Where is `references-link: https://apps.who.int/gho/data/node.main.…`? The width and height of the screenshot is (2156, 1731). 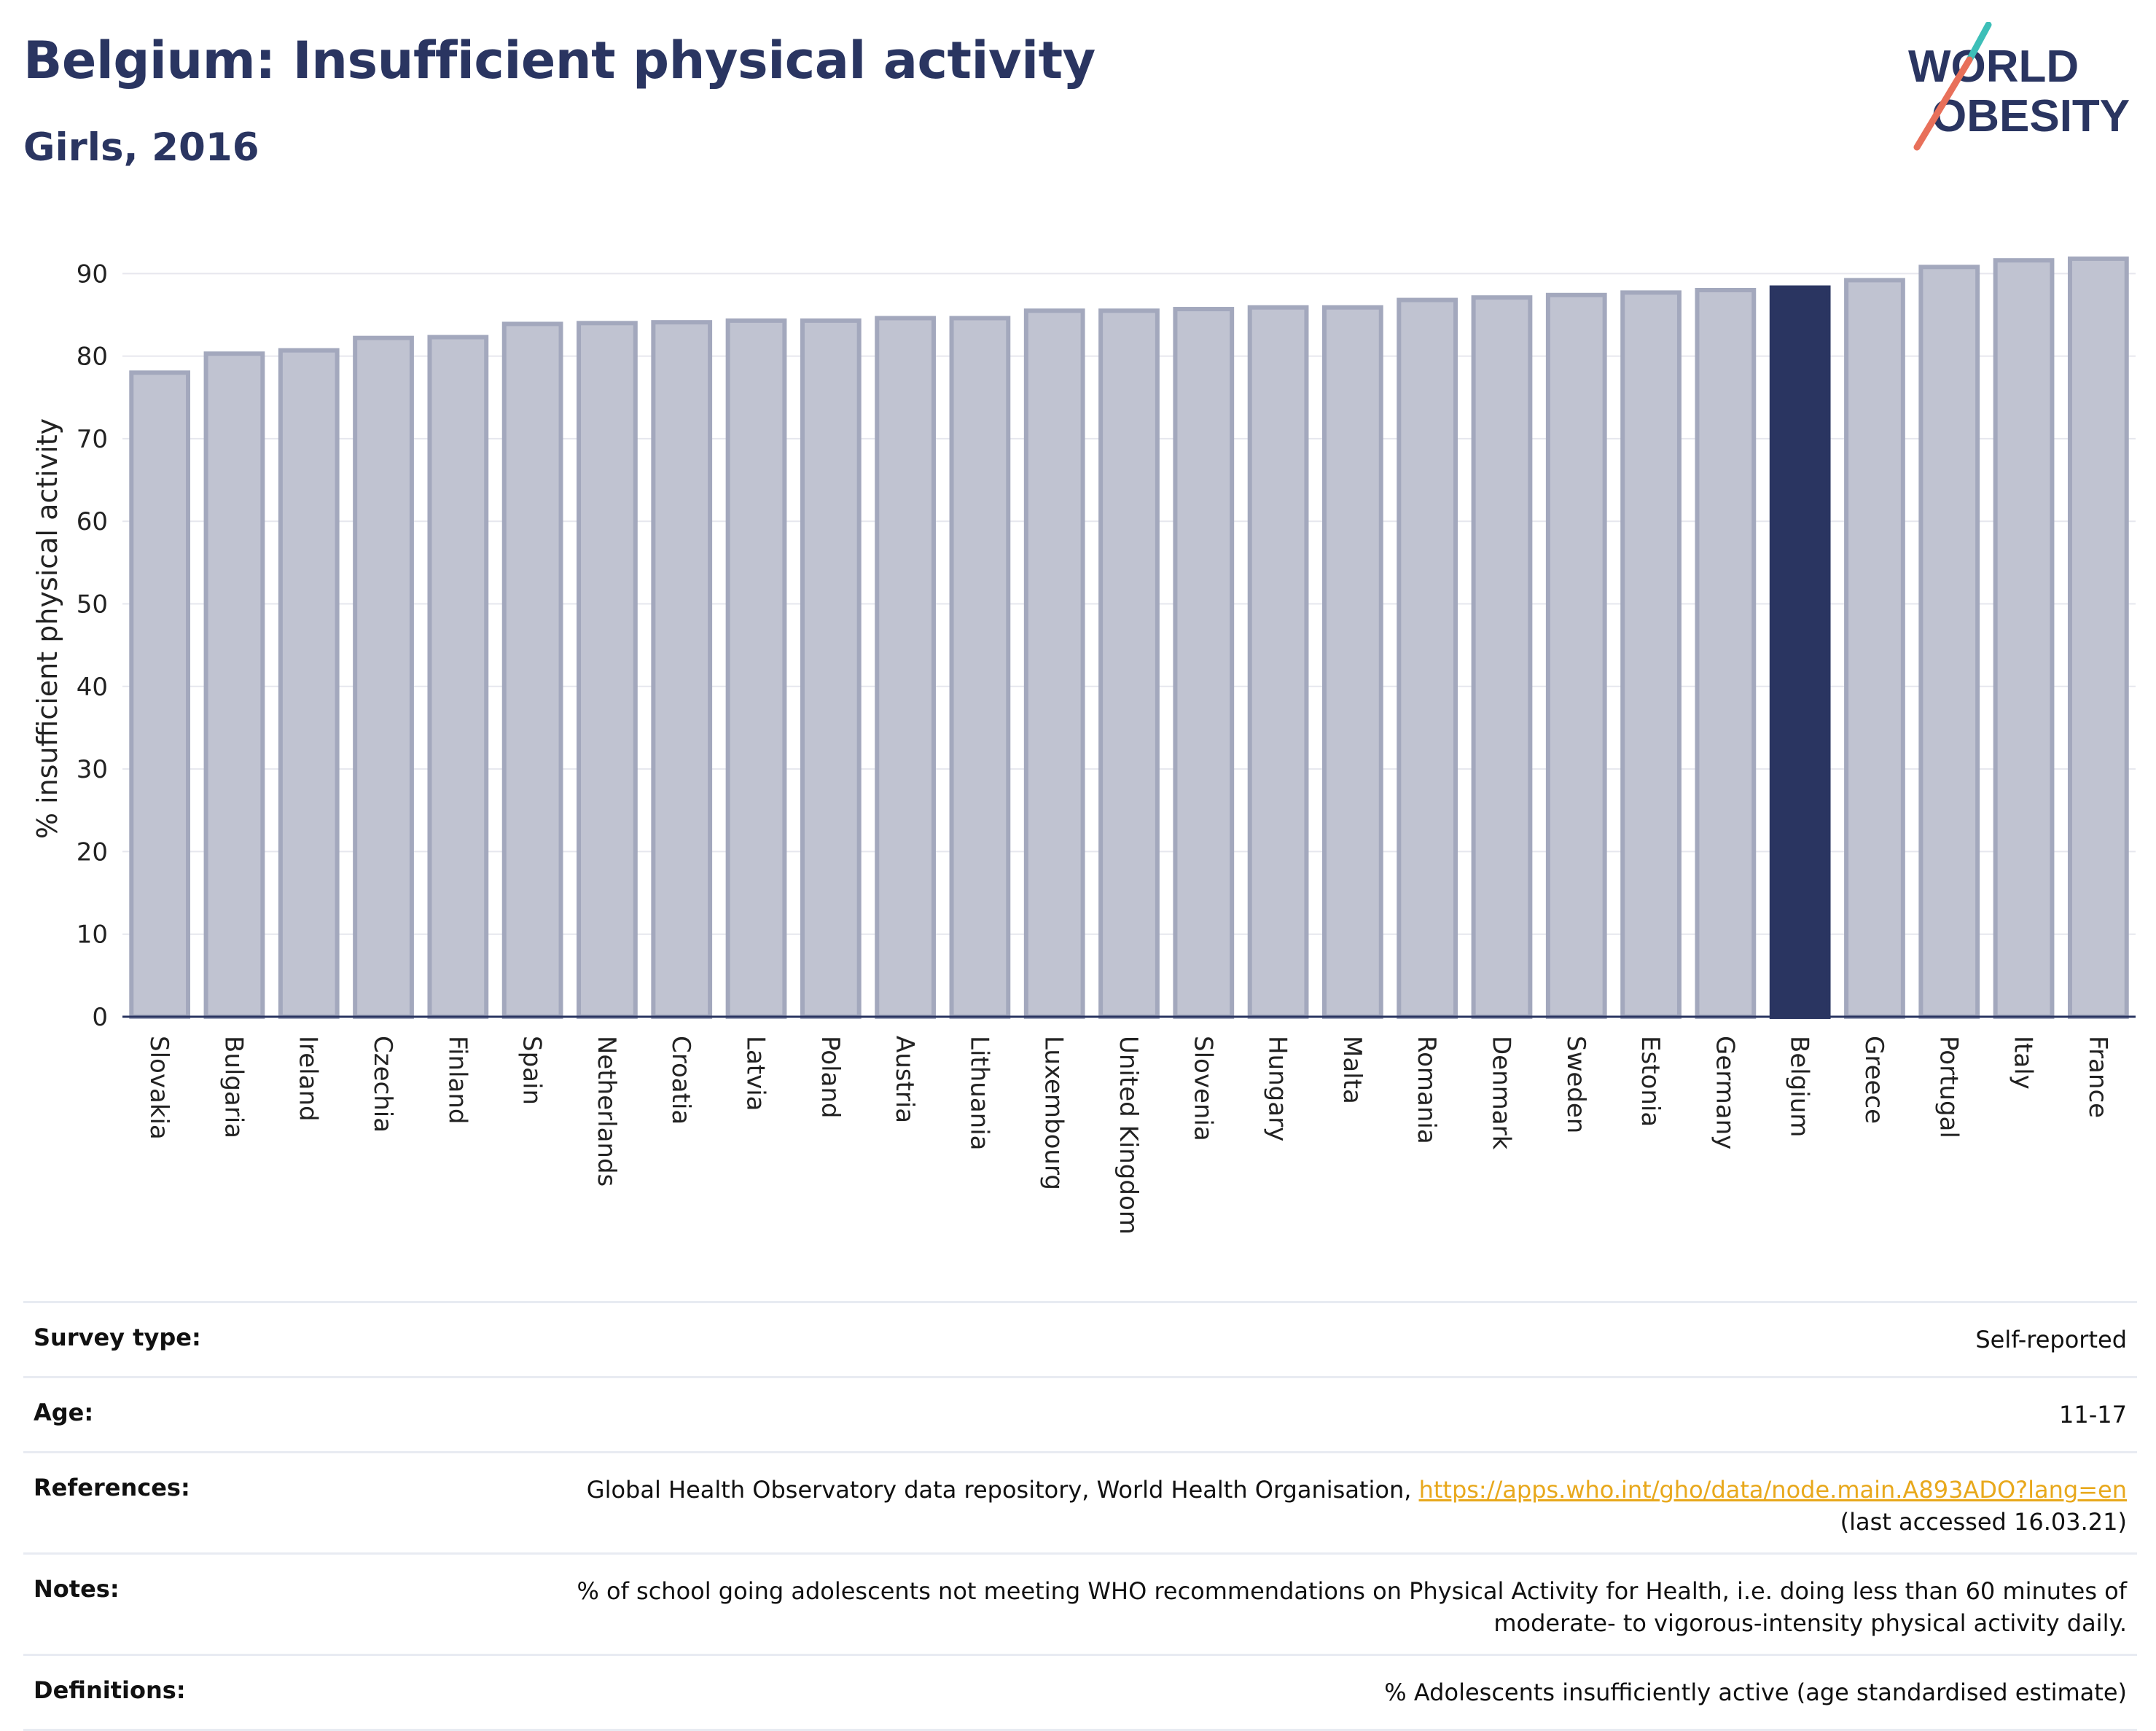 references-link: https://apps.who.int/gho/data/node.main.… is located at coordinates (1772, 1490).